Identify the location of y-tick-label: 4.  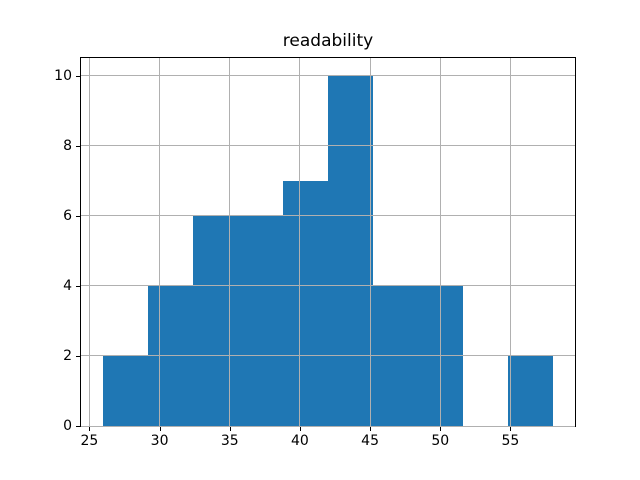
(67, 285).